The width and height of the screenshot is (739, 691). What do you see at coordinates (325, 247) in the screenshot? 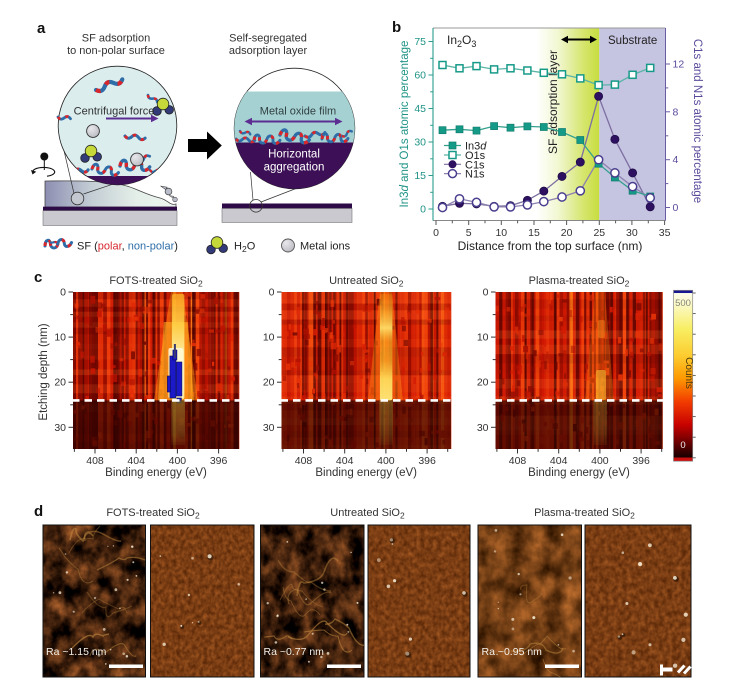
I see `svg-text: Metal ions` at bounding box center [325, 247].